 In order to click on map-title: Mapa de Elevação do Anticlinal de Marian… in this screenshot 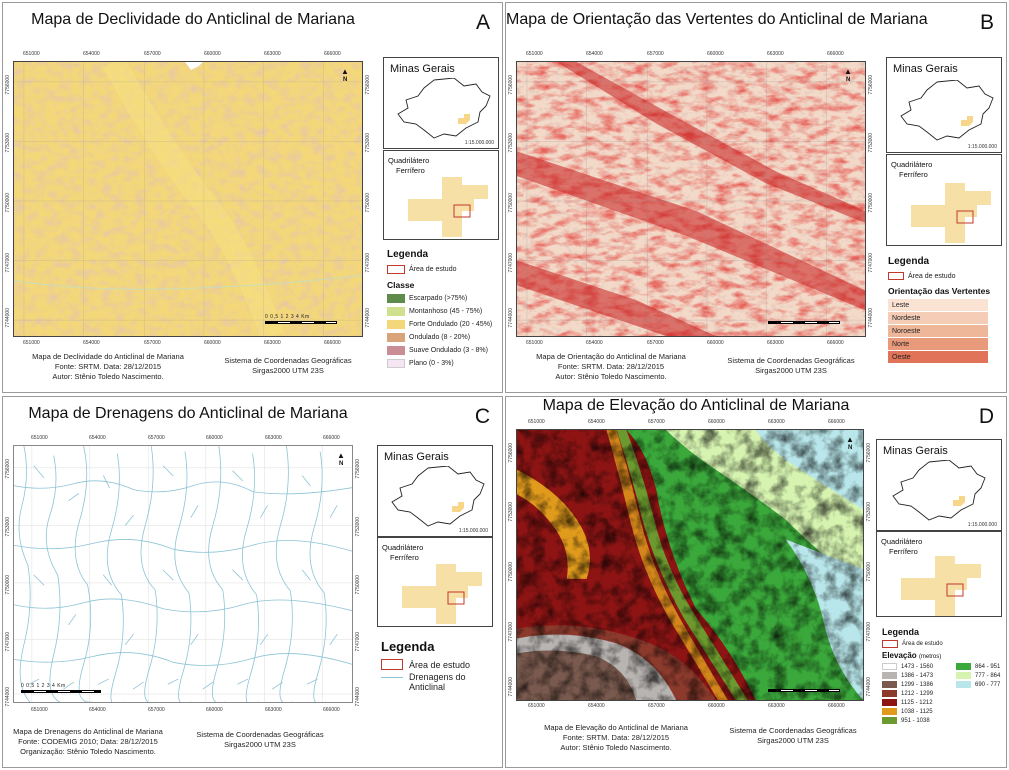, I will do `click(696, 405)`.